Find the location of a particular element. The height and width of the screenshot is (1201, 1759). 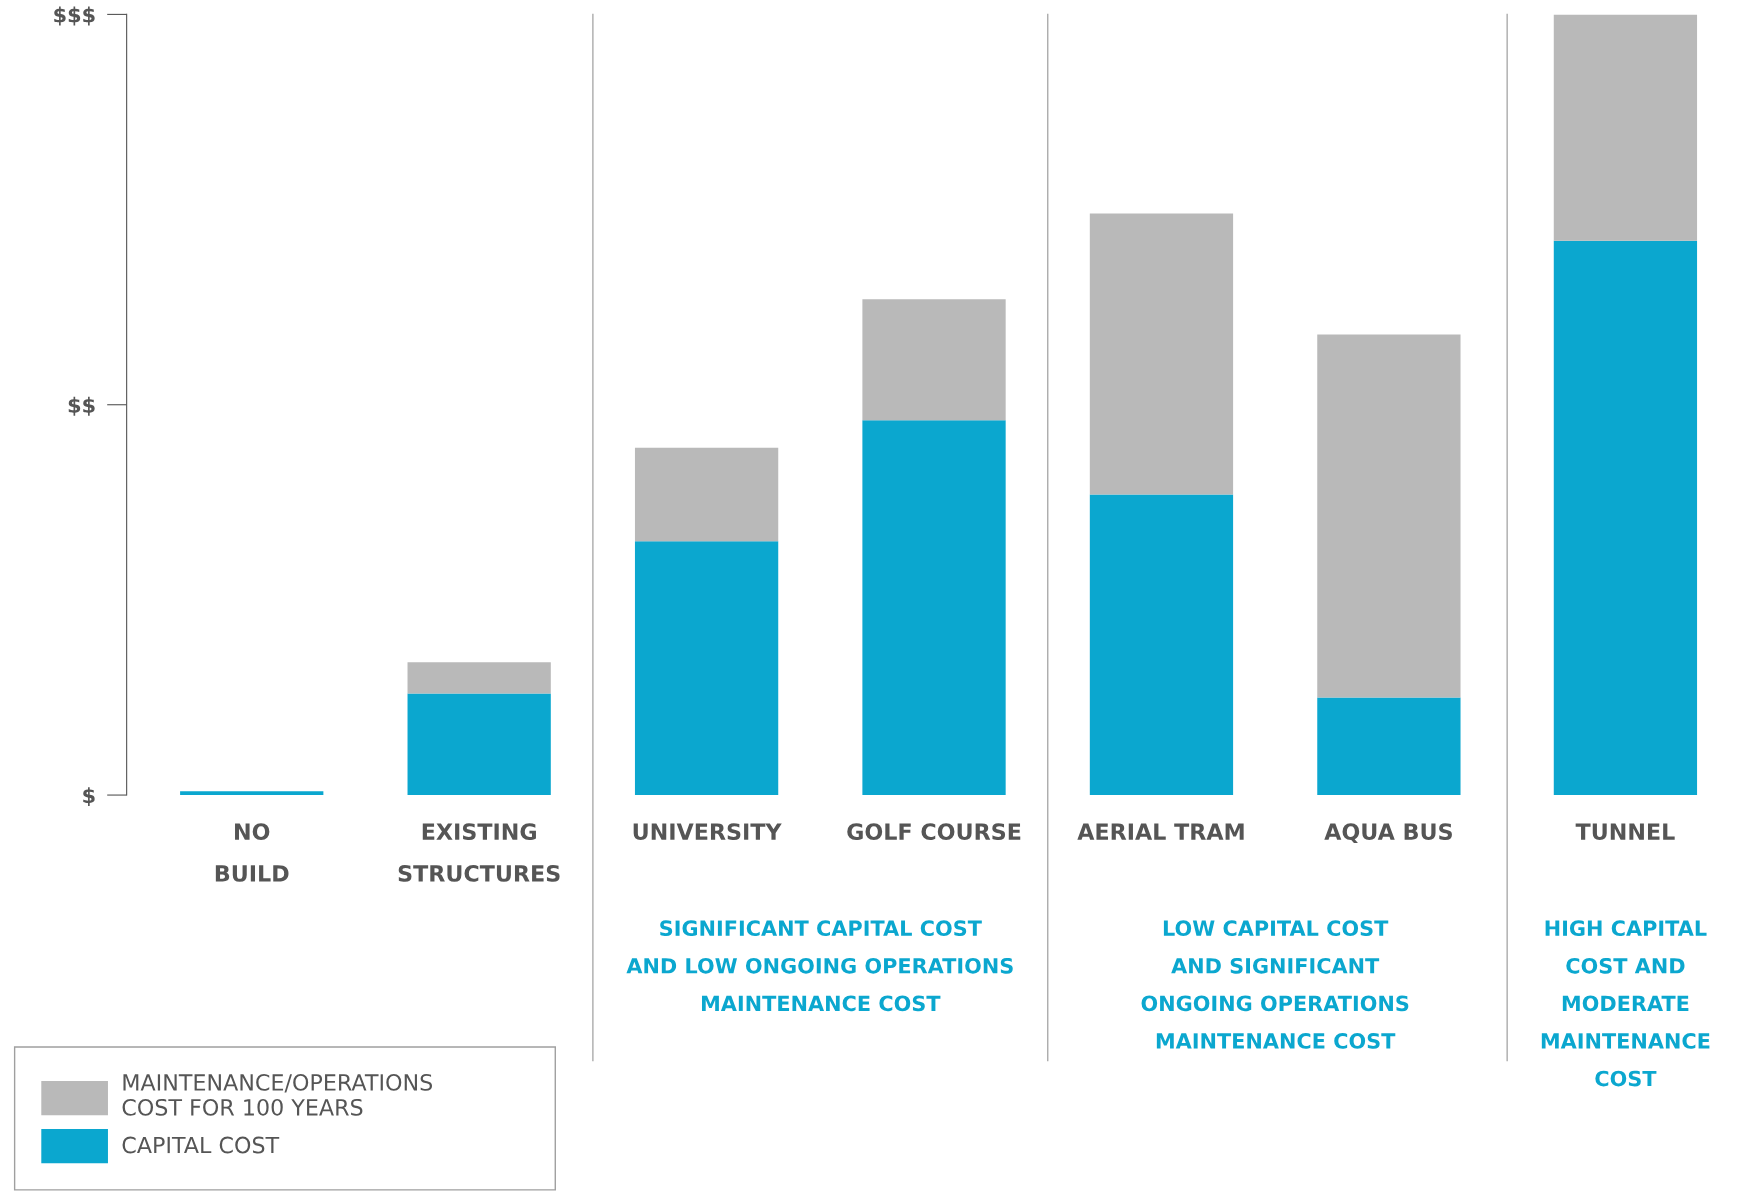

x-tick-label: UNIVERSITY is located at coordinates (707, 832).